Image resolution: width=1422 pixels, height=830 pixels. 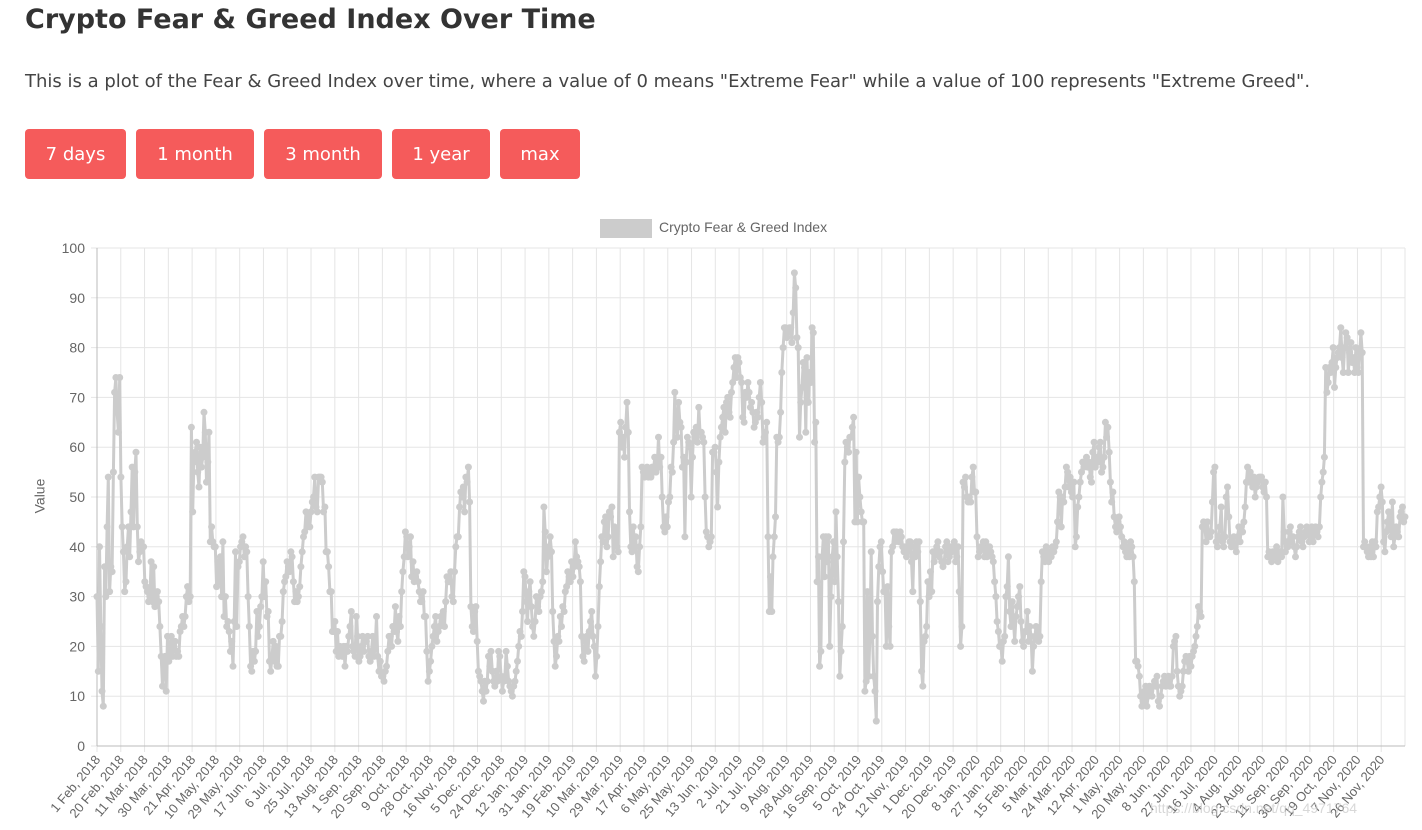 I want to click on range-1-year-button: 1 year, so click(x=441, y=154).